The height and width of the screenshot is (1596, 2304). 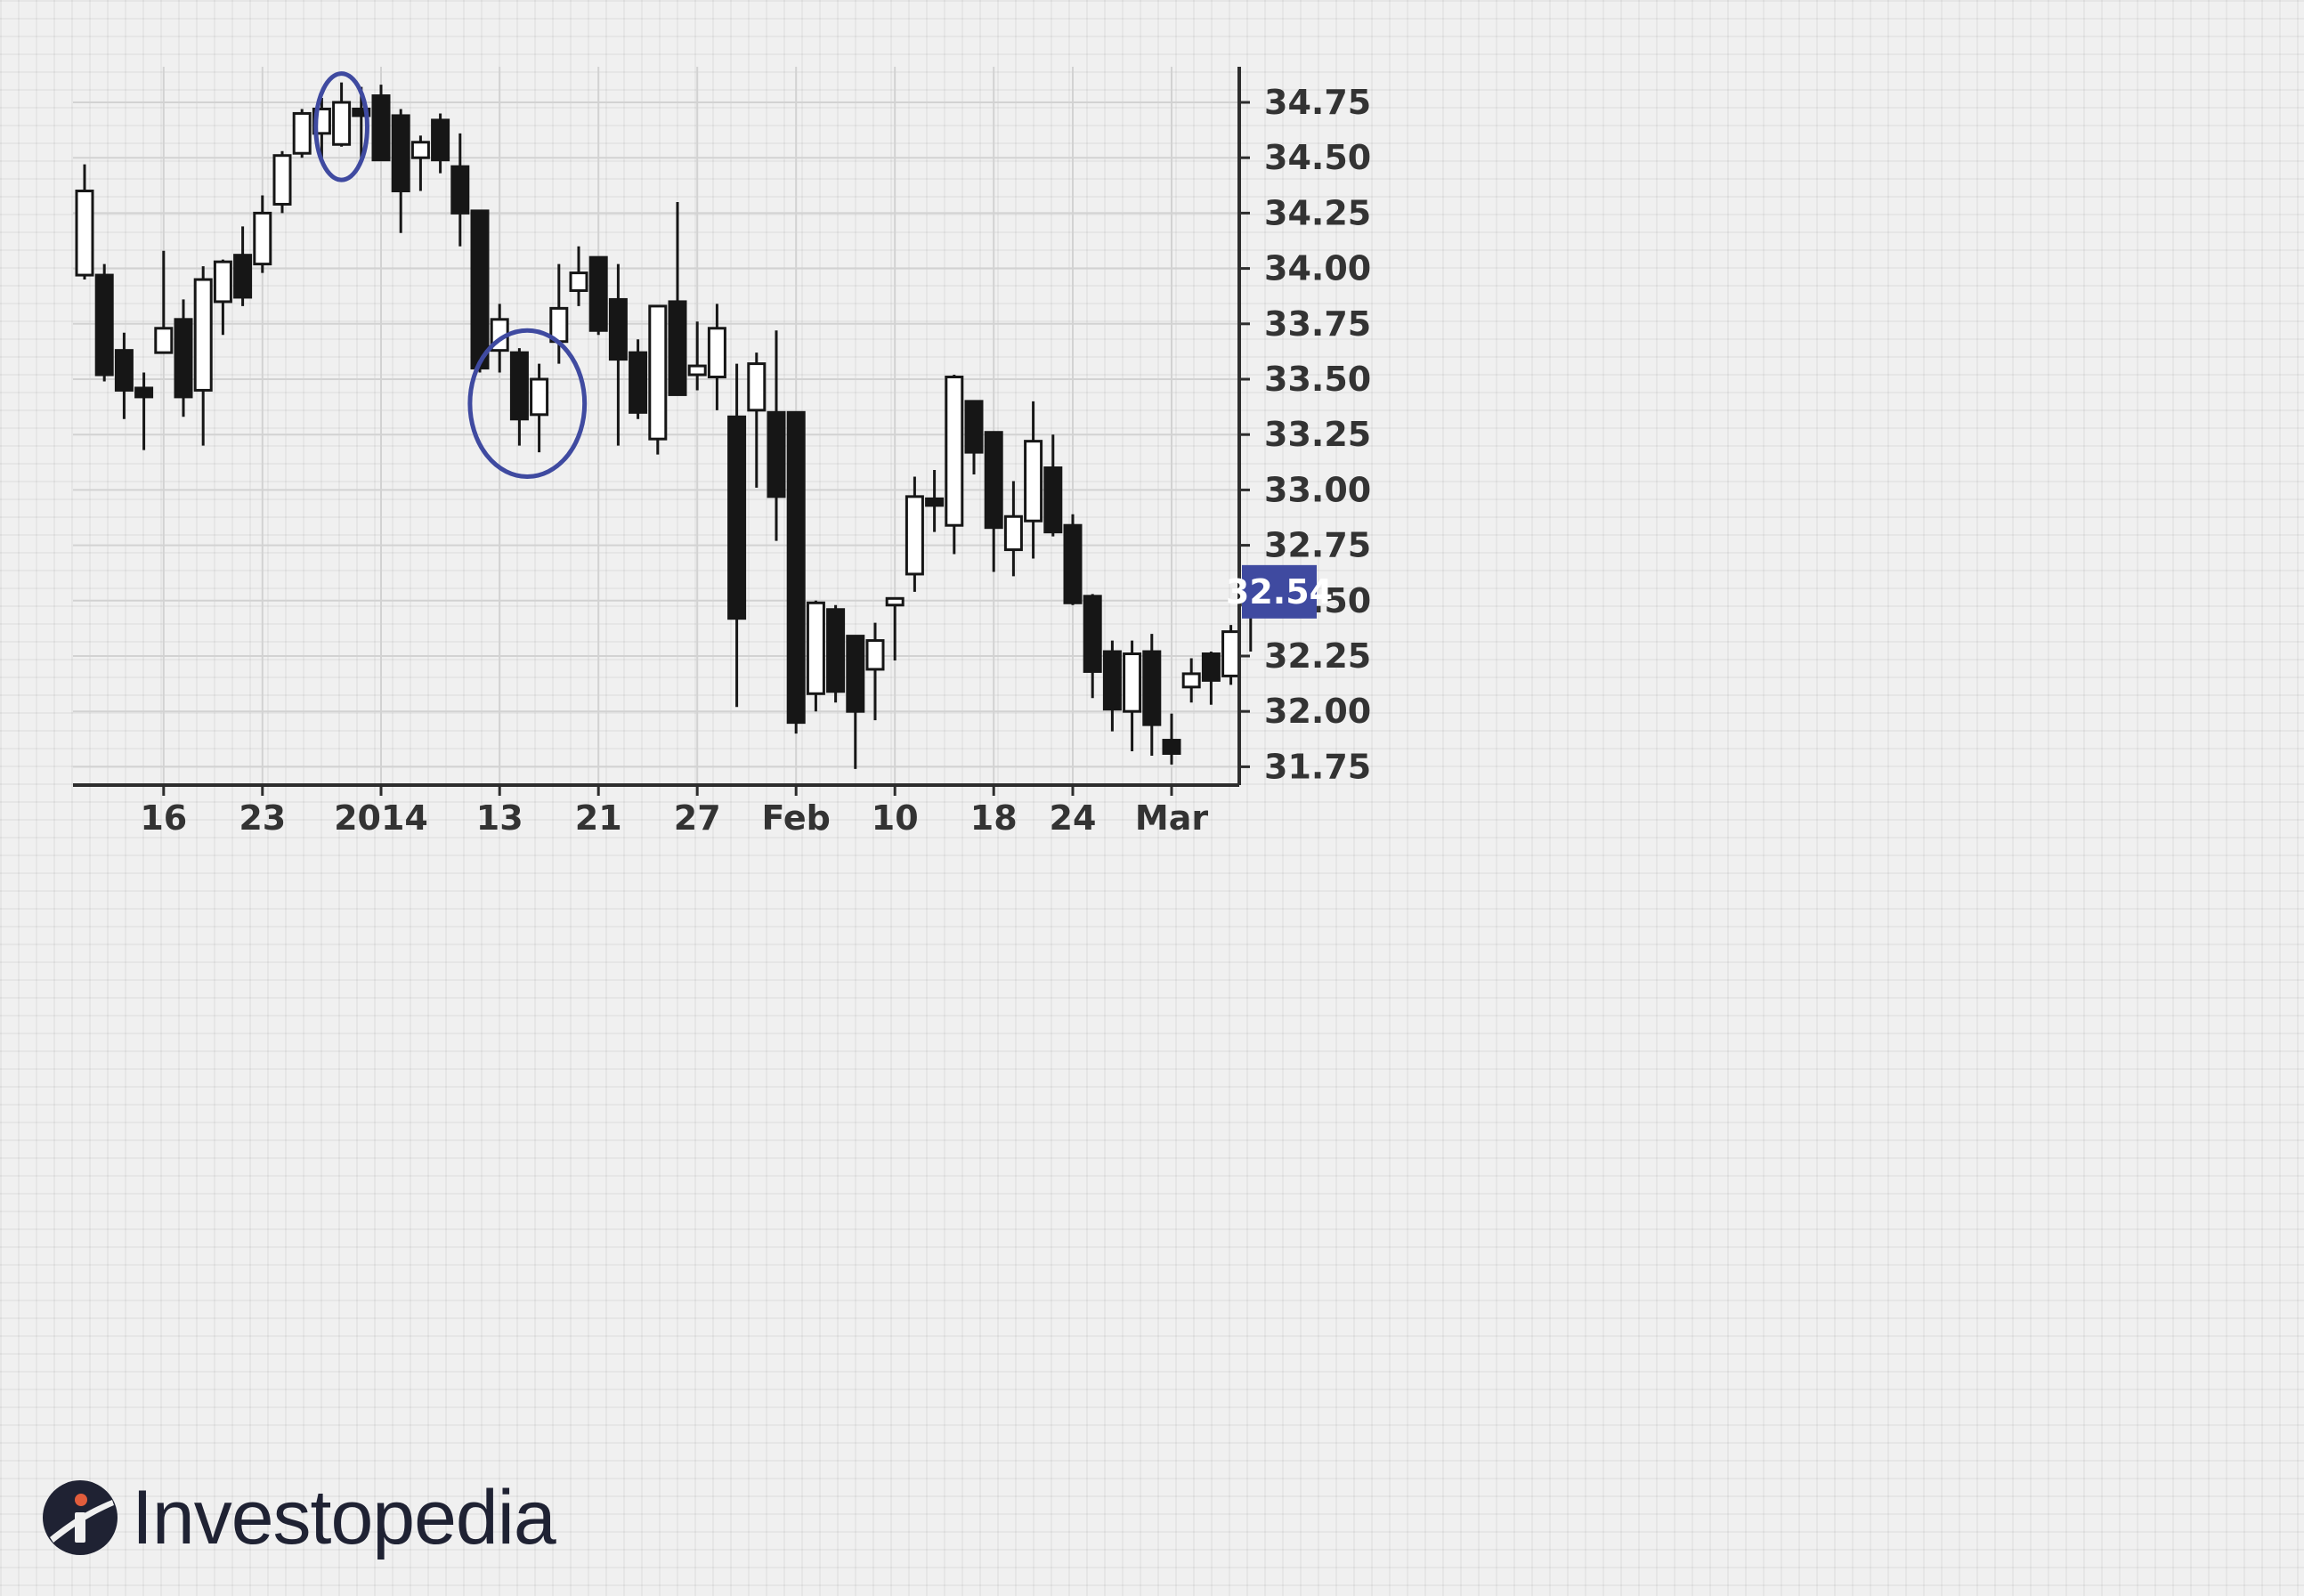 I want to click on investopedia-logo: Investopedia, so click(x=298, y=1517).